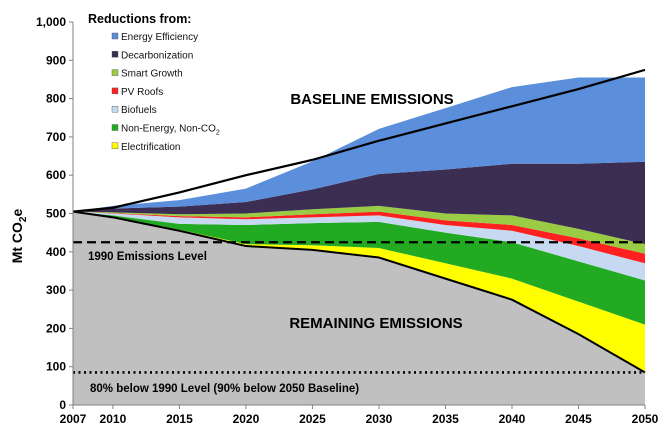 This screenshot has width=666, height=433. What do you see at coordinates (56, 99) in the screenshot?
I see `y-tick-label: 800` at bounding box center [56, 99].